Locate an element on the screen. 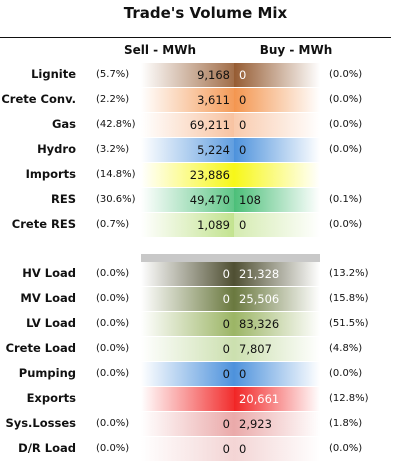 This screenshot has width=411, height=473. buy-value-cell: 7,807 is located at coordinates (277, 349).